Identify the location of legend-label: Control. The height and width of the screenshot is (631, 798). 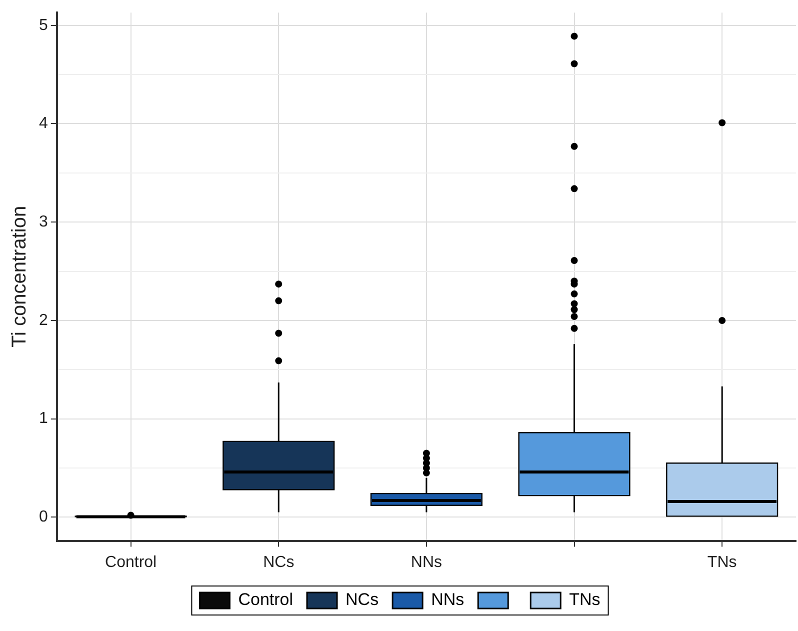
(266, 600).